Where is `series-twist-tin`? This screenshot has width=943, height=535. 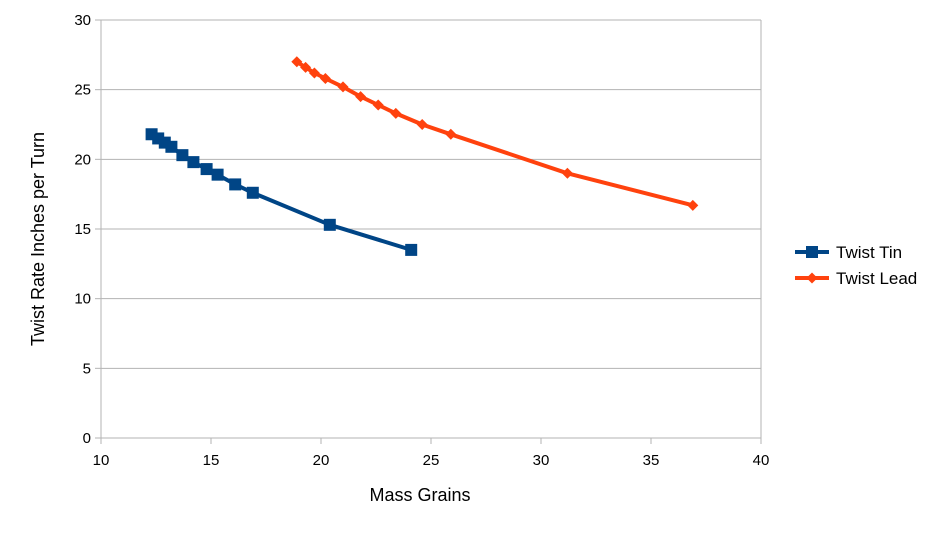
series-twist-tin is located at coordinates (281, 192).